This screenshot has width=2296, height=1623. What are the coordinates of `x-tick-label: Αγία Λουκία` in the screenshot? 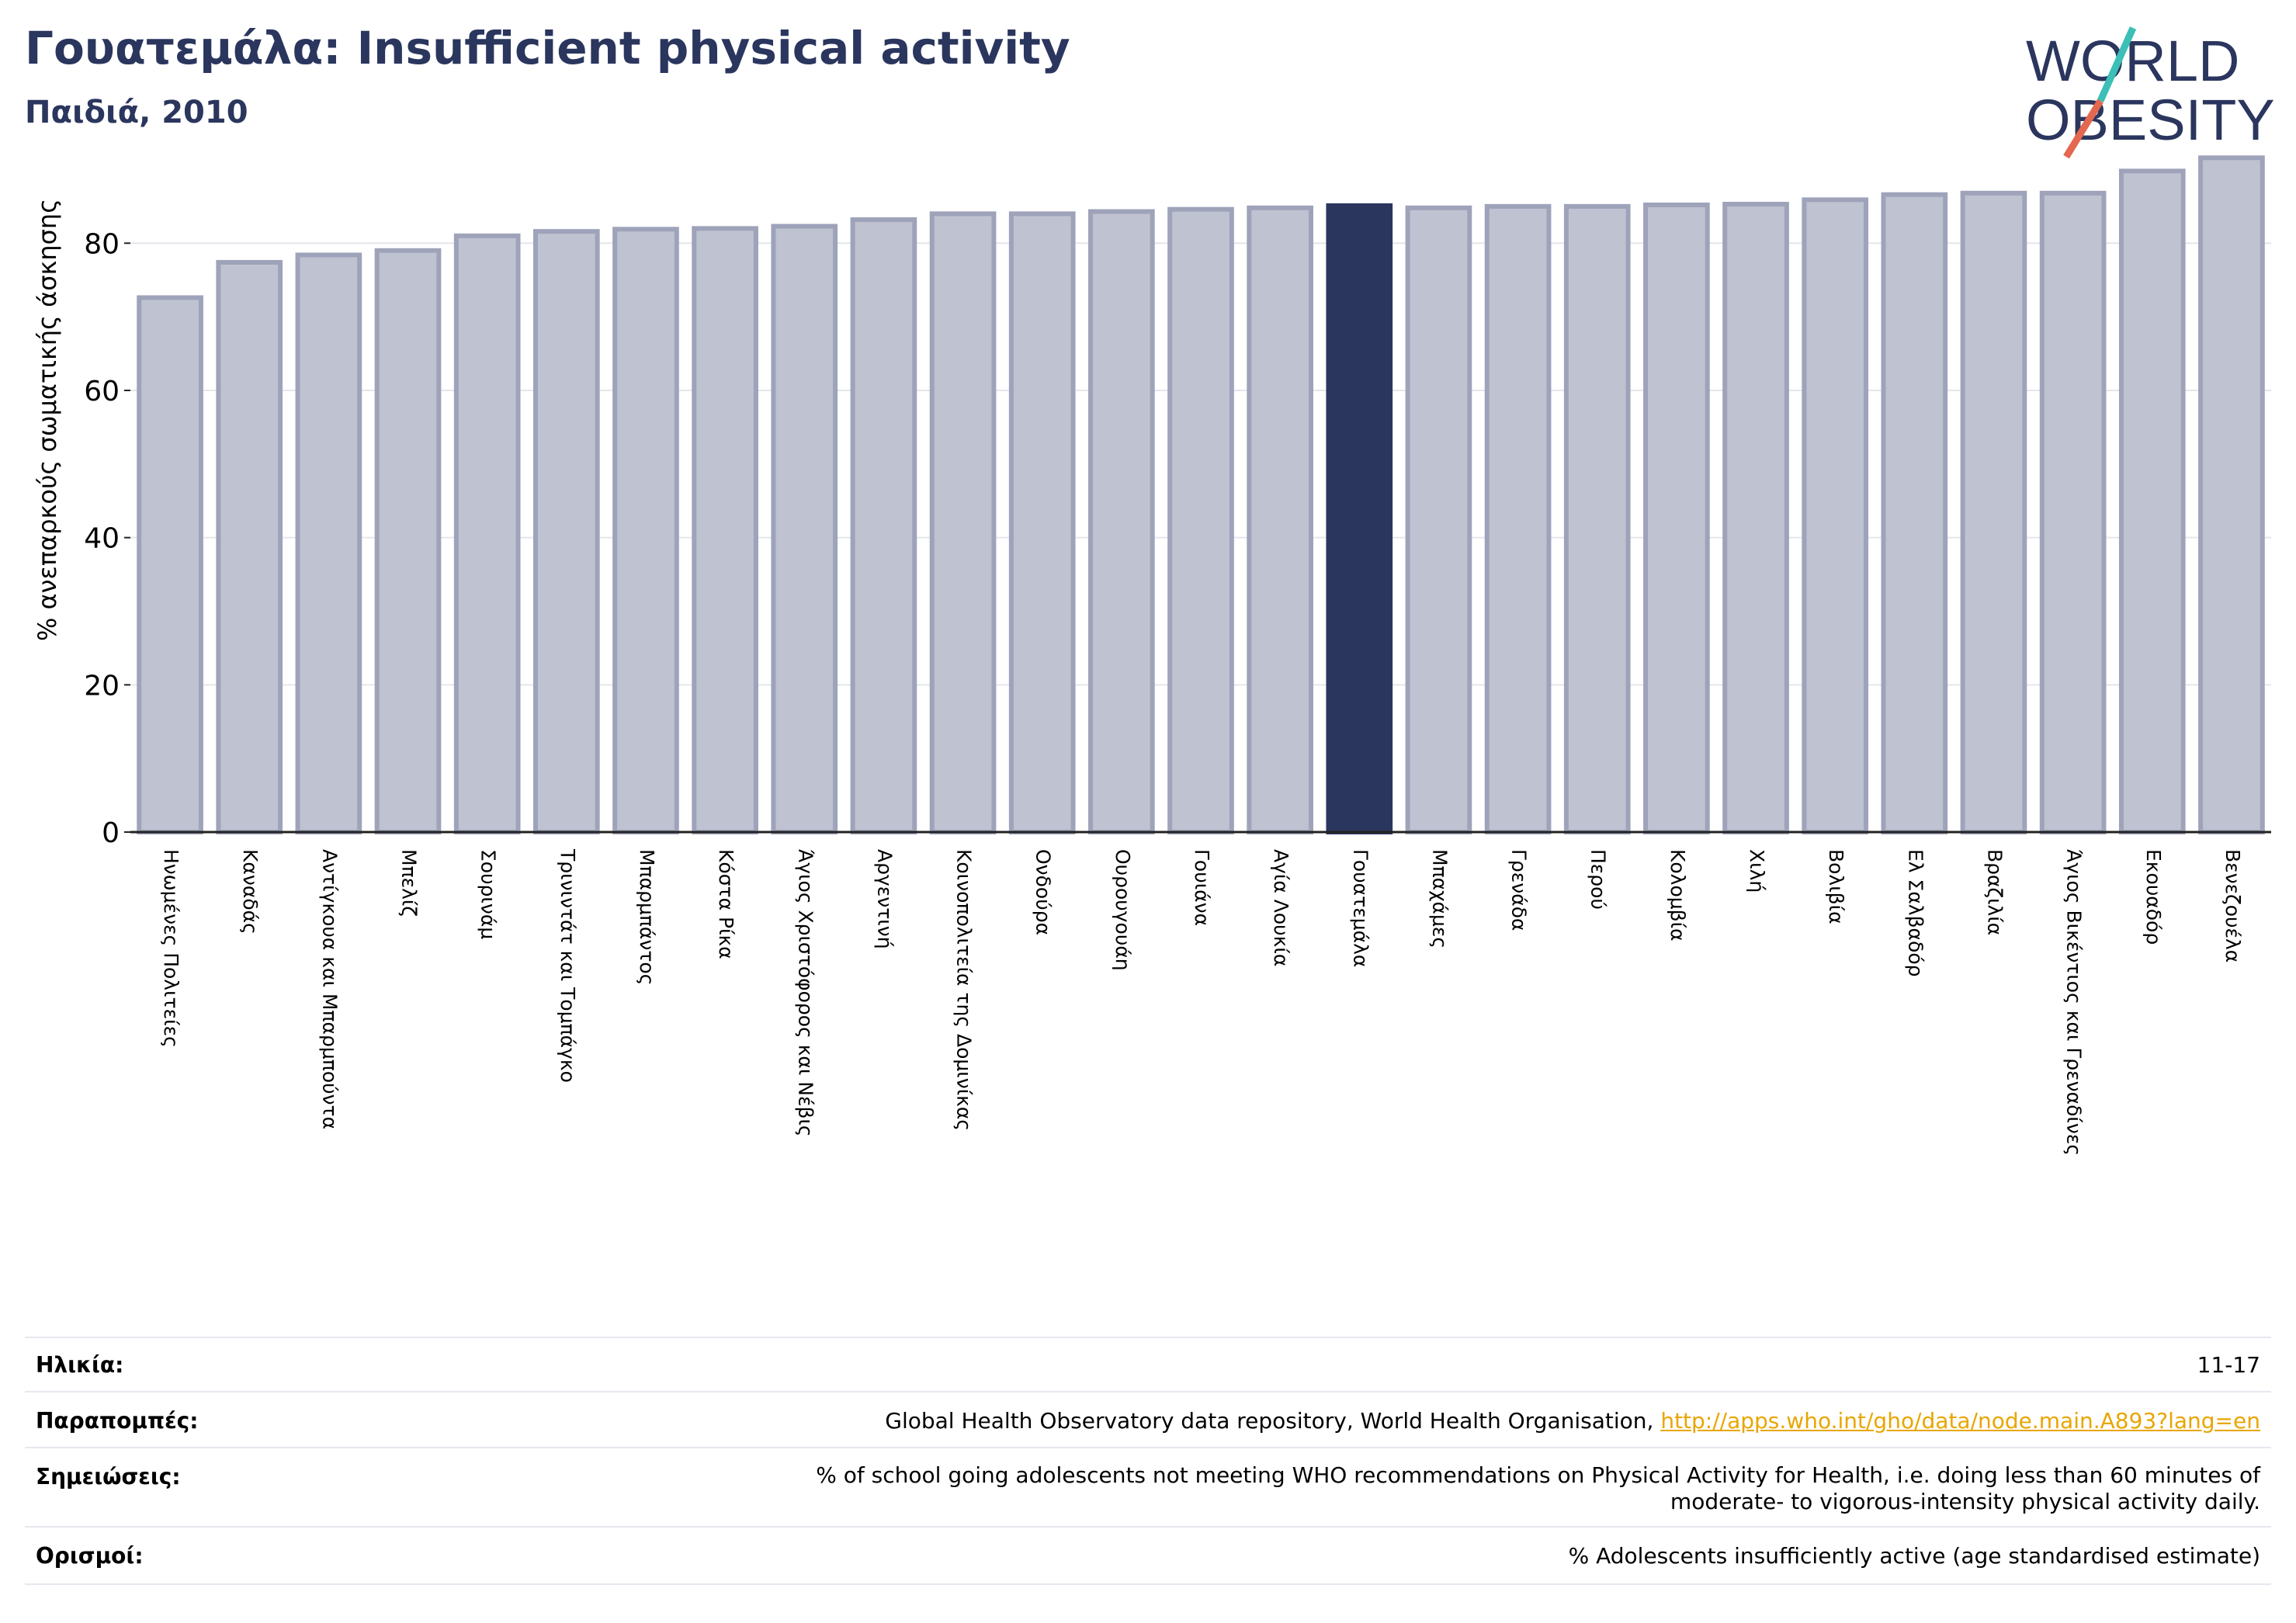 It's located at (1281, 907).